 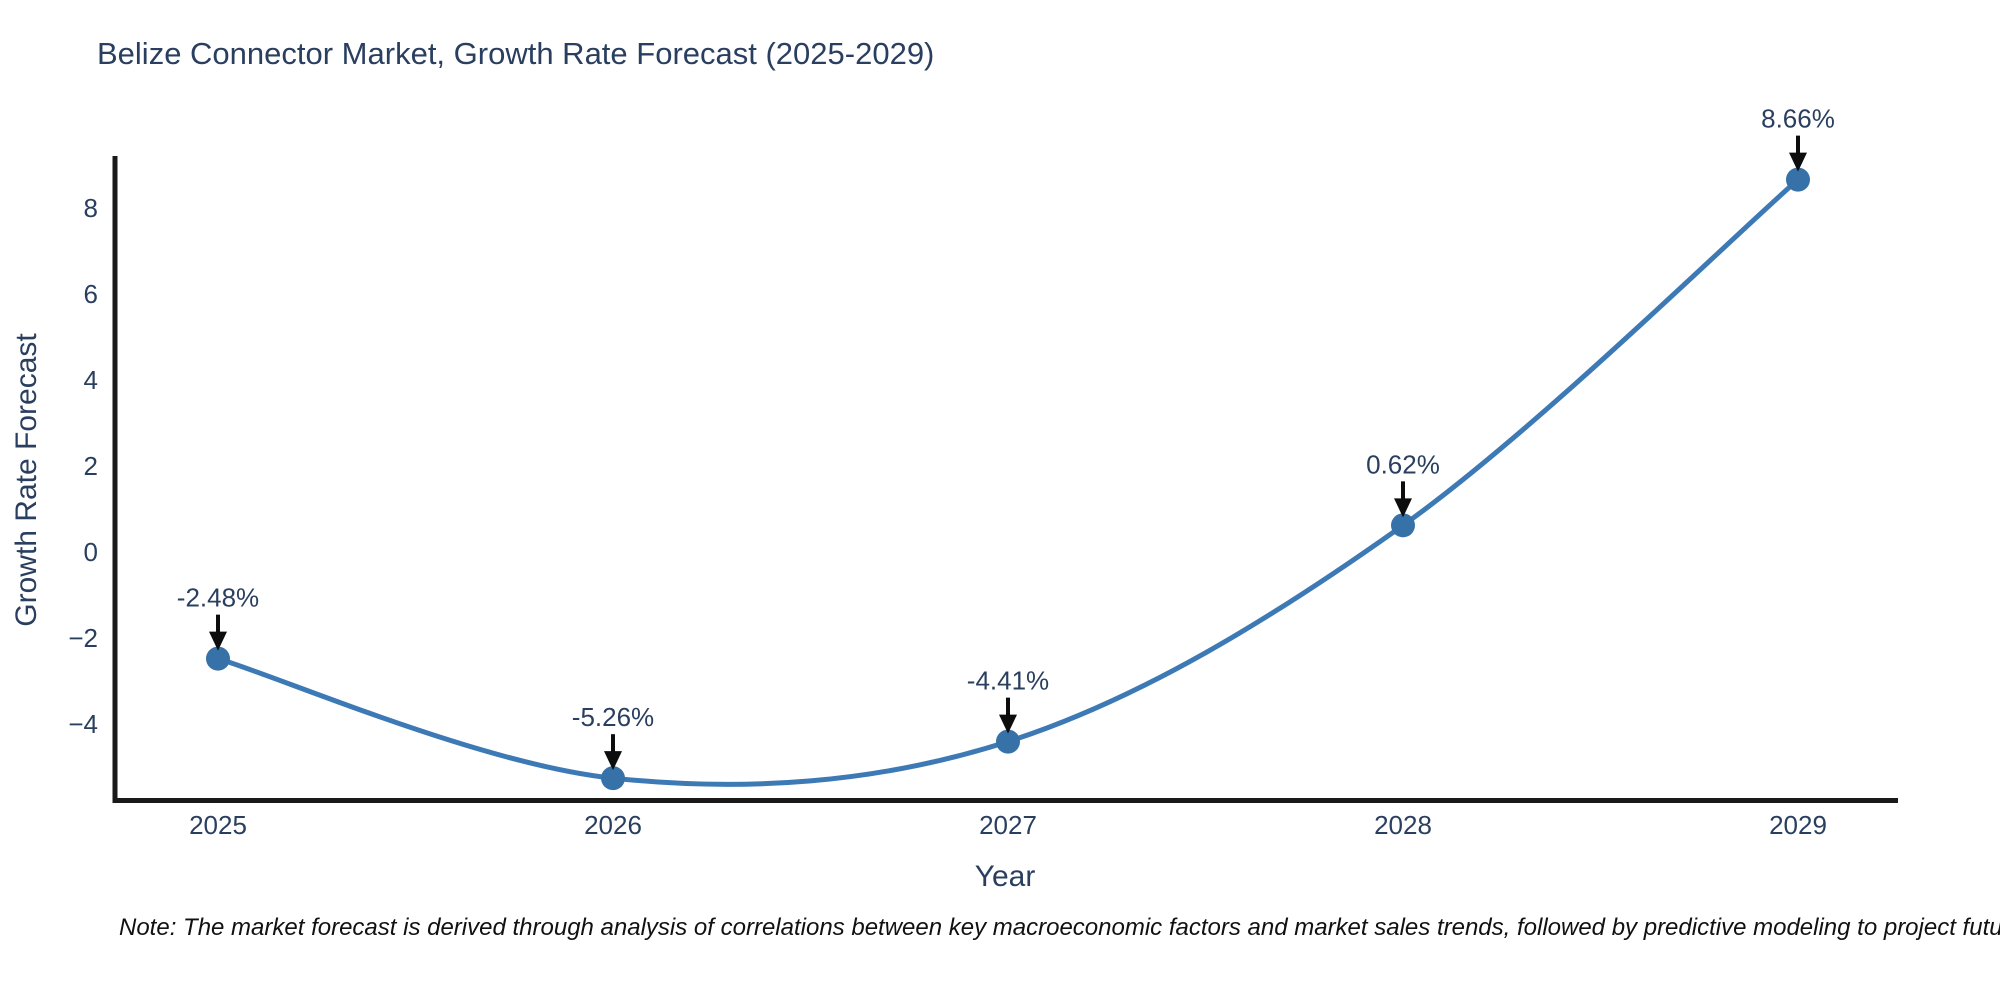 What do you see at coordinates (1008, 741) in the screenshot?
I see `data-point-2027` at bounding box center [1008, 741].